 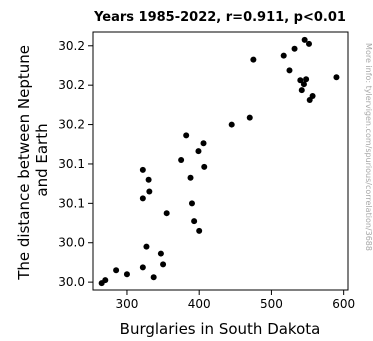 I want to click on chart-title: Years 1985-2022, r=0.911, p<0.01, so click(x=219, y=17).